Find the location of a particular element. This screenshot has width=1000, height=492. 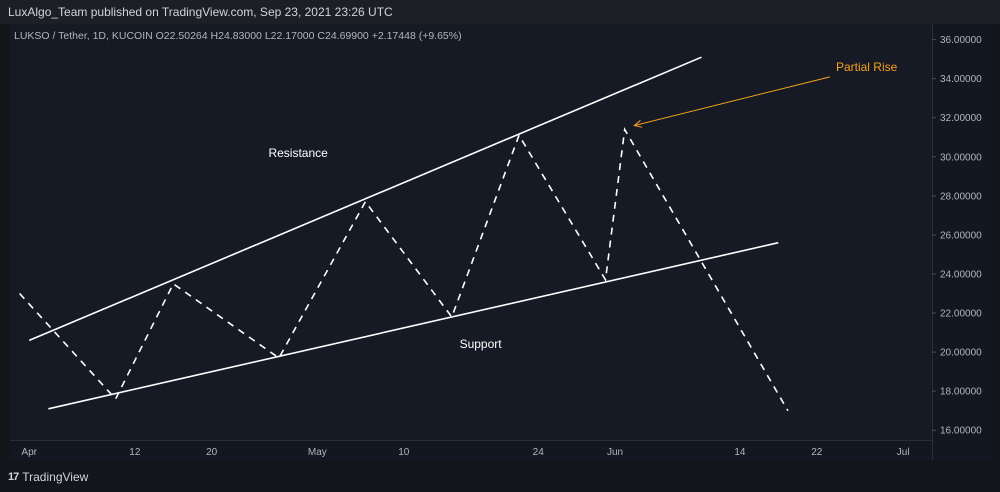

time-tick-label: 22 is located at coordinates (817, 452).